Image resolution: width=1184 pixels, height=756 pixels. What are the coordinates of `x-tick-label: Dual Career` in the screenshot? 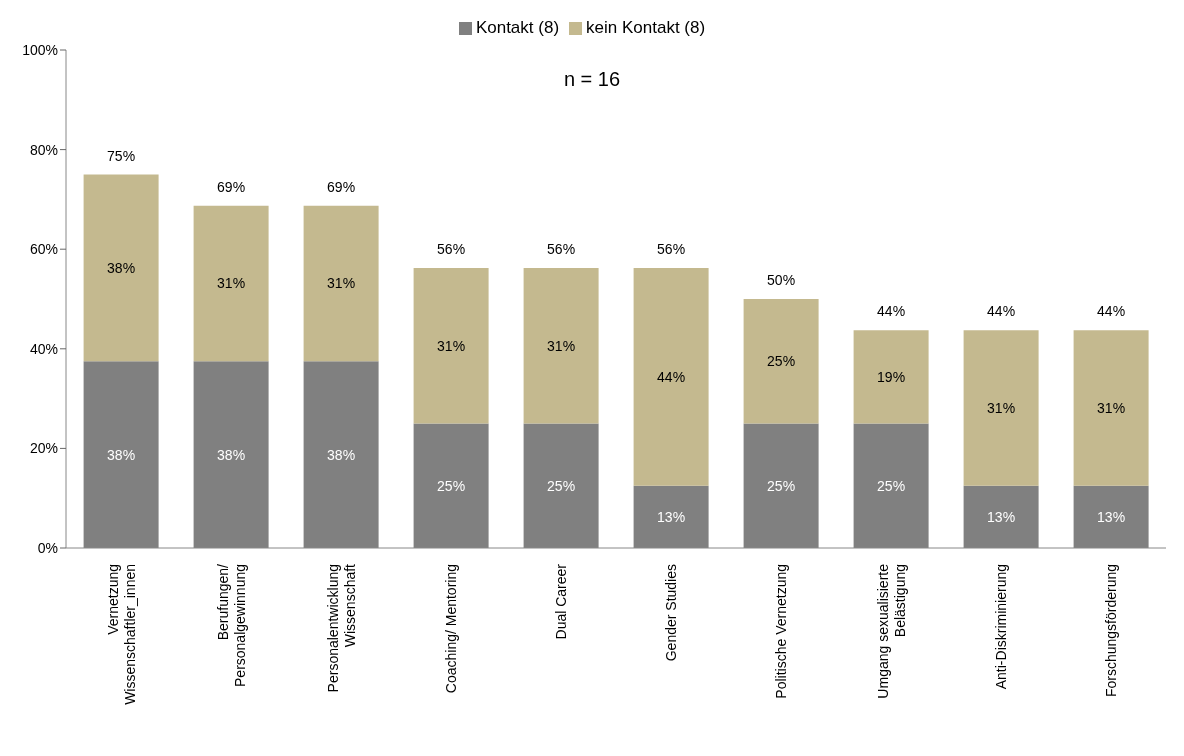 It's located at (561, 601).